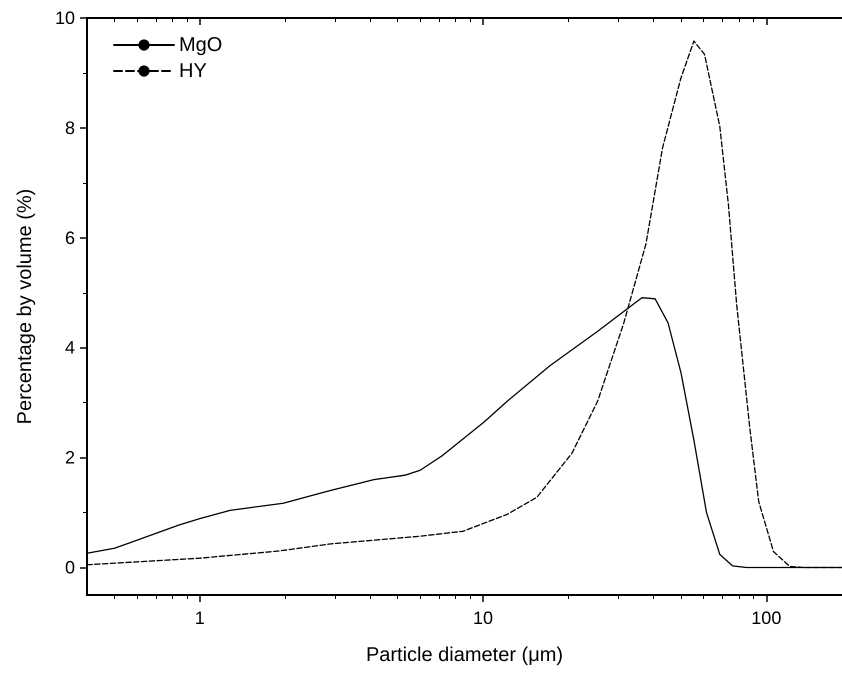 The height and width of the screenshot is (682, 842). Describe the element at coordinates (69, 348) in the screenshot. I see `y-tick-label: 4` at that location.